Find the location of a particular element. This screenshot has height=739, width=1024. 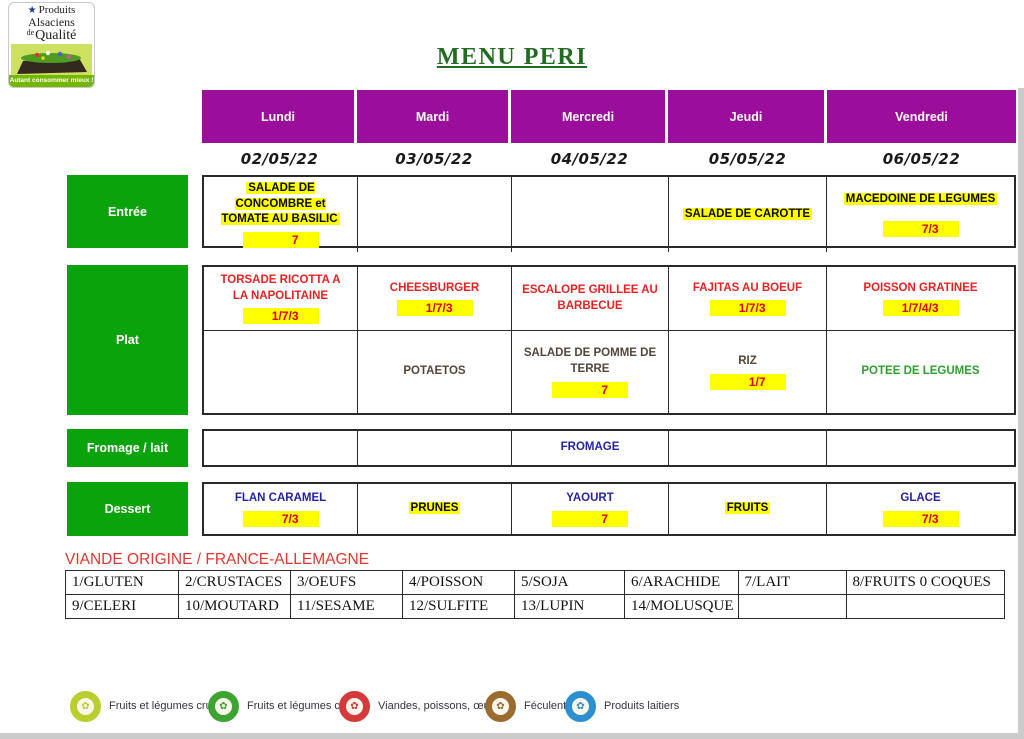

allergen-chip: 1/7 is located at coordinates (747, 381).